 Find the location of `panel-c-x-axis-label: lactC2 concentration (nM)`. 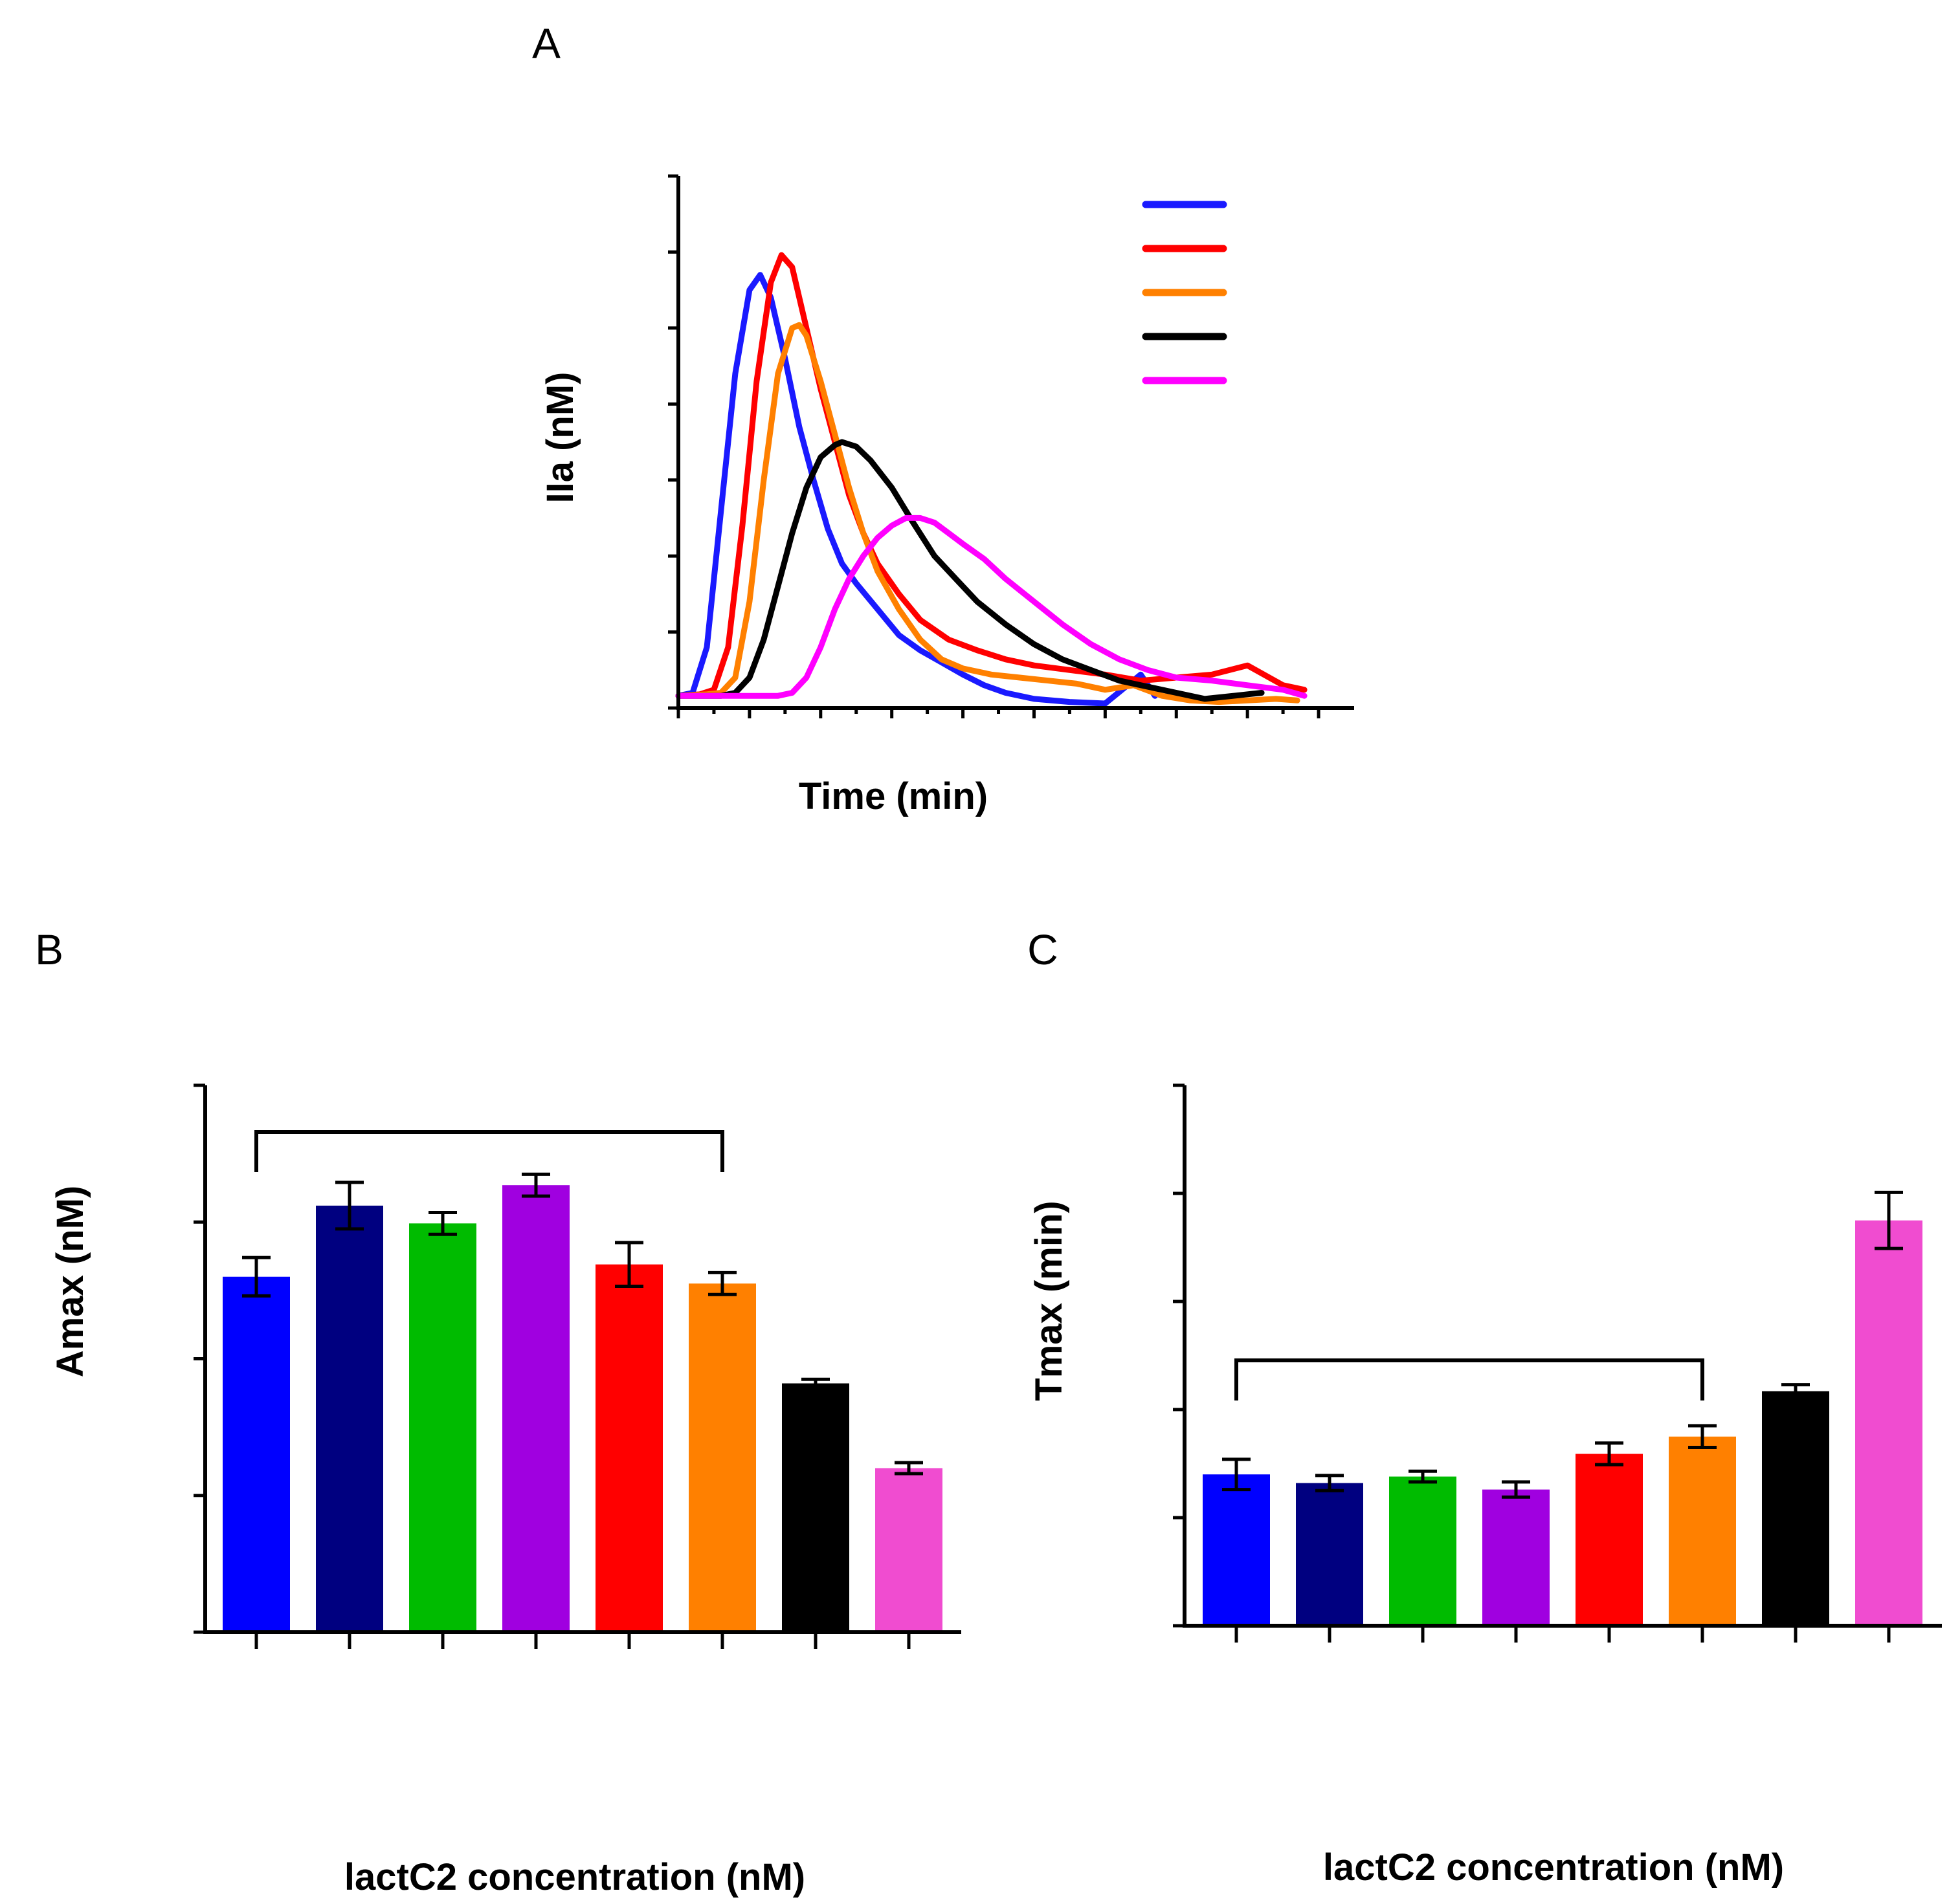

panel-c-x-axis-label: lactC2 concentration (nM) is located at coordinates (1553, 1867).